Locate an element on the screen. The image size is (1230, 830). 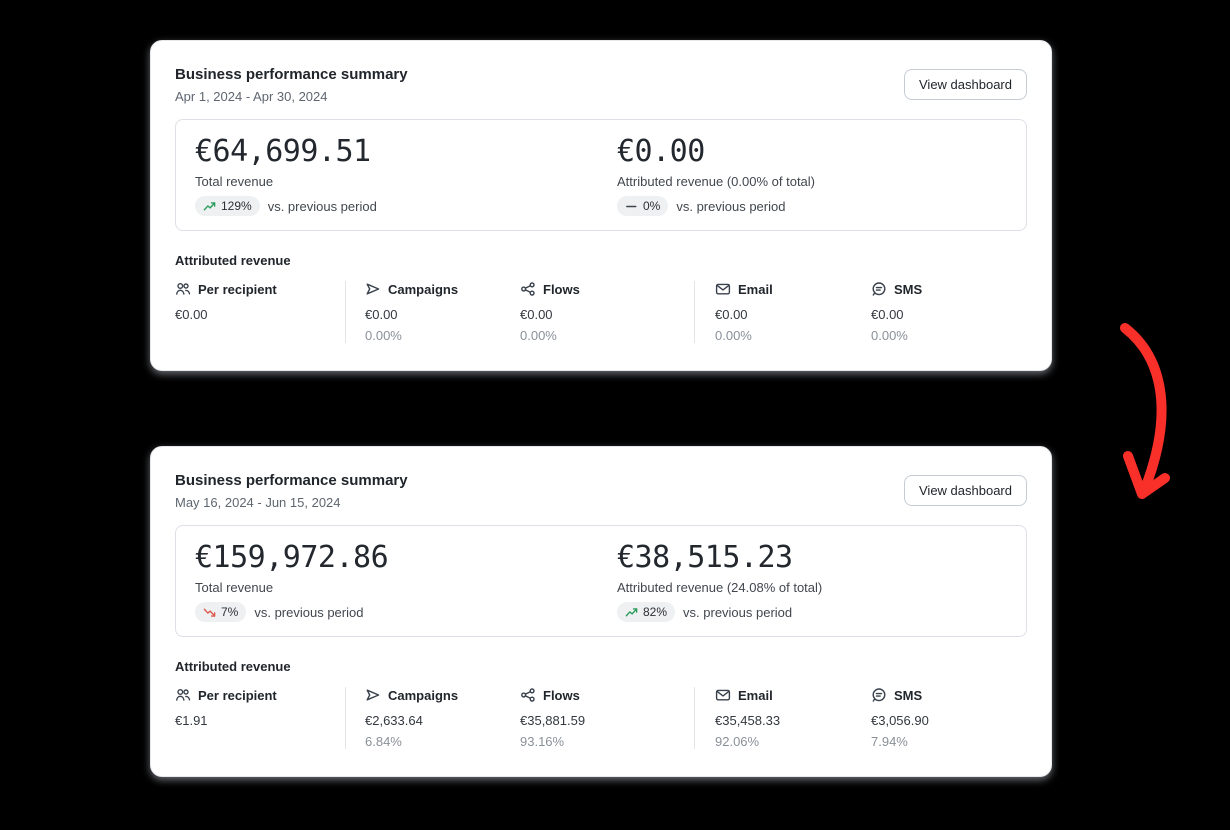
red-curved-arrow-annotation is located at coordinates (1145, 411).